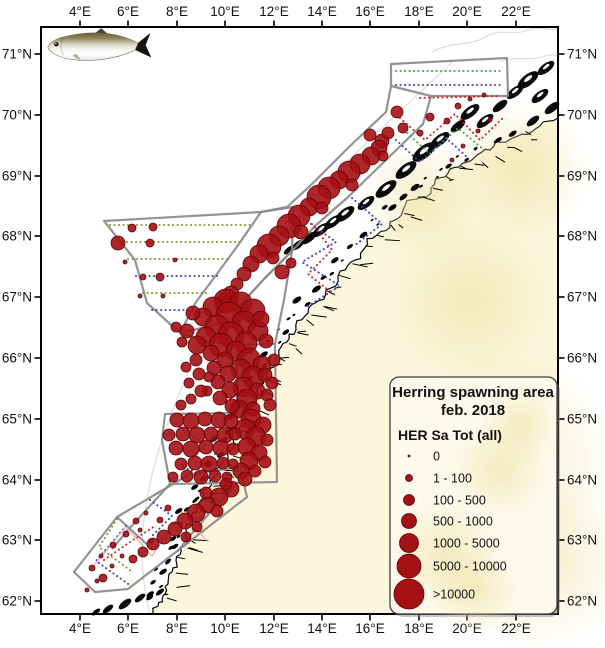 The height and width of the screenshot is (648, 605). I want to click on shelf-contour, so click(494, 40).